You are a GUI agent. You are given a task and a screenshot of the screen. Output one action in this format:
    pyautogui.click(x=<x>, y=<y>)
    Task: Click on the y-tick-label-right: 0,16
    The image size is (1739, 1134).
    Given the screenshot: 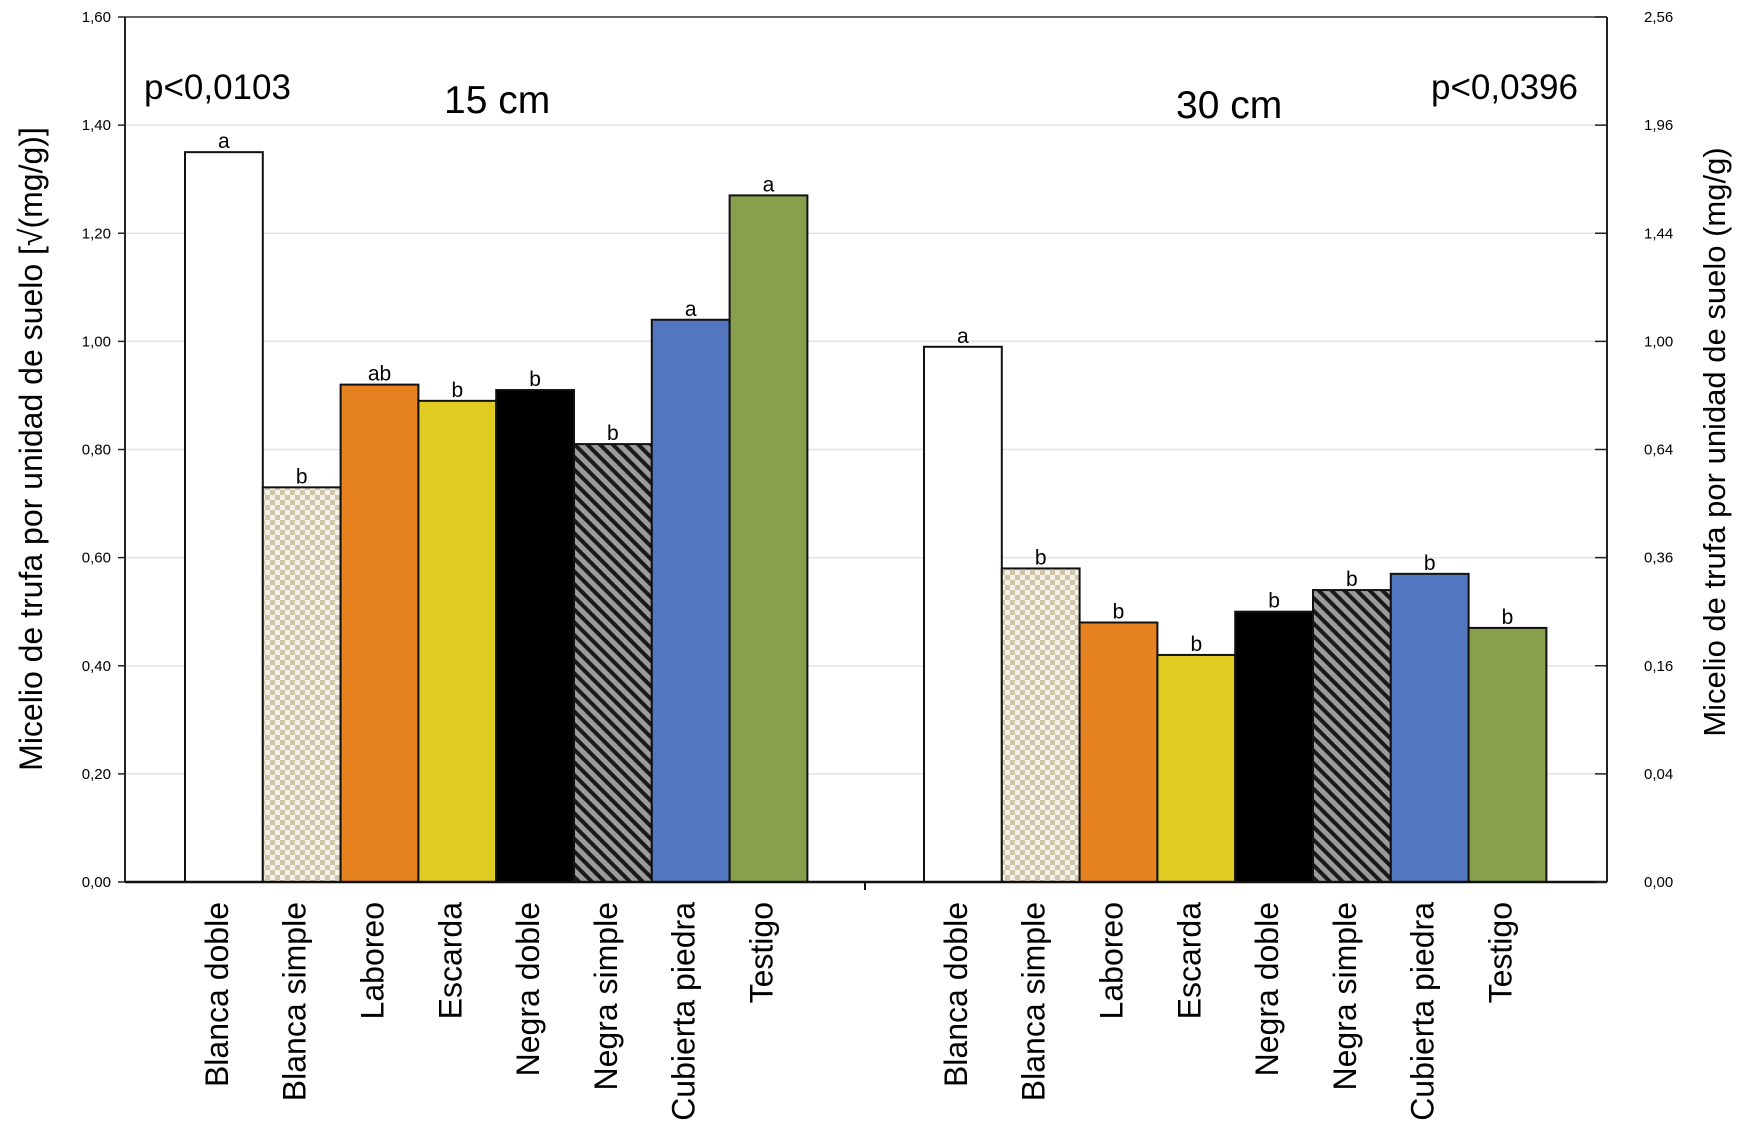 What is the action you would take?
    pyautogui.click(x=1658, y=666)
    